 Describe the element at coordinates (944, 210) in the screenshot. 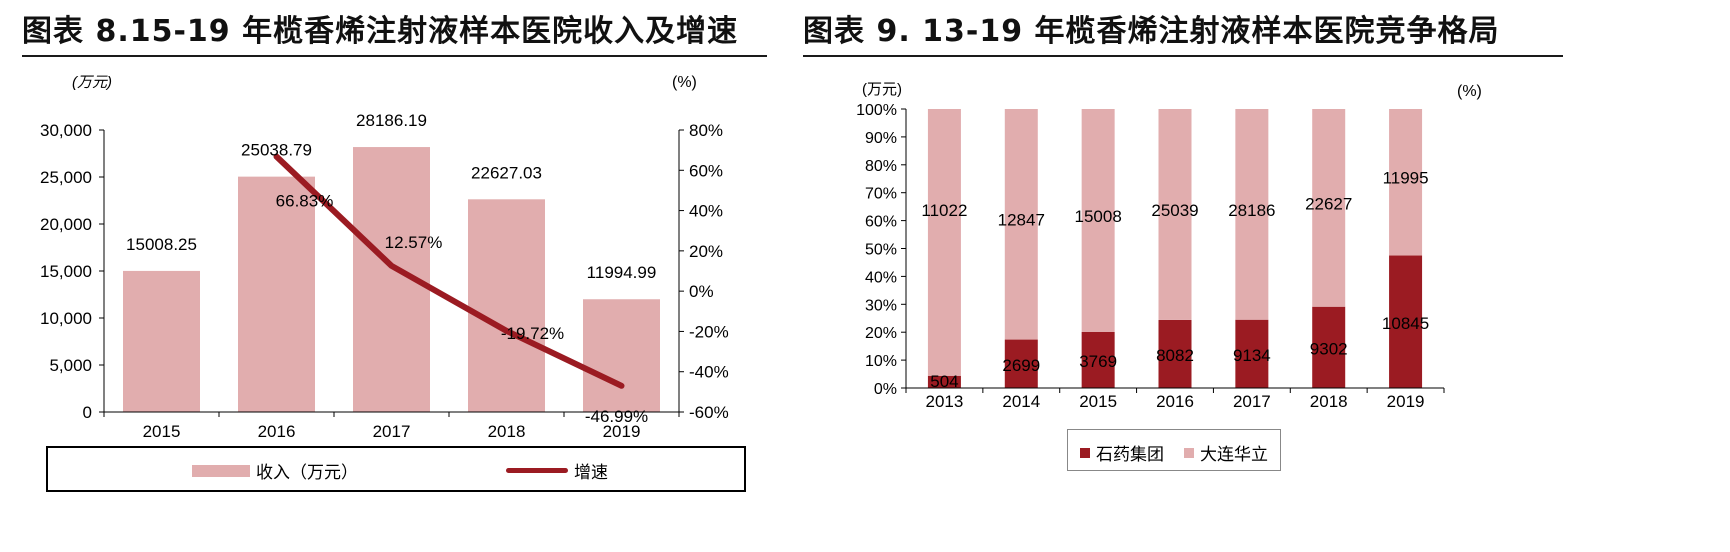

I see `data-label-series-2: 11022` at that location.